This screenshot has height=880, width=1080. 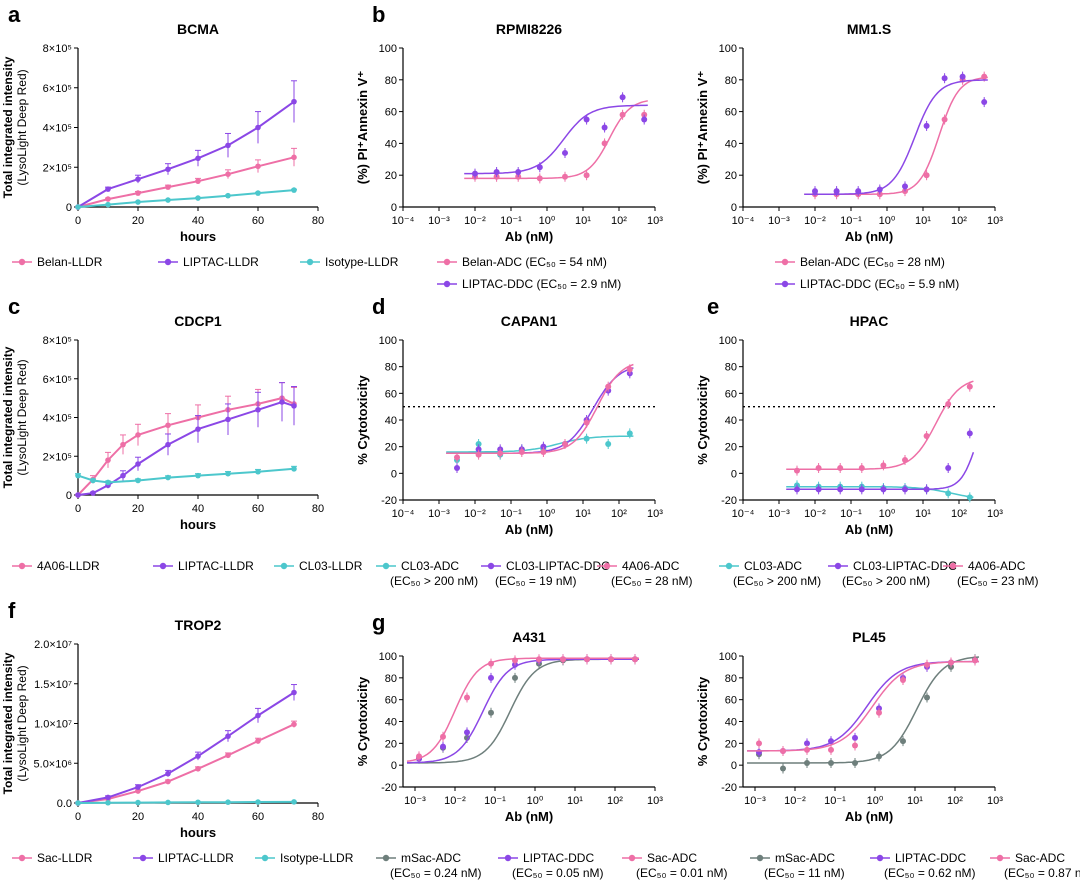 I want to click on chart-title: RPMI8226, so click(x=529, y=29).